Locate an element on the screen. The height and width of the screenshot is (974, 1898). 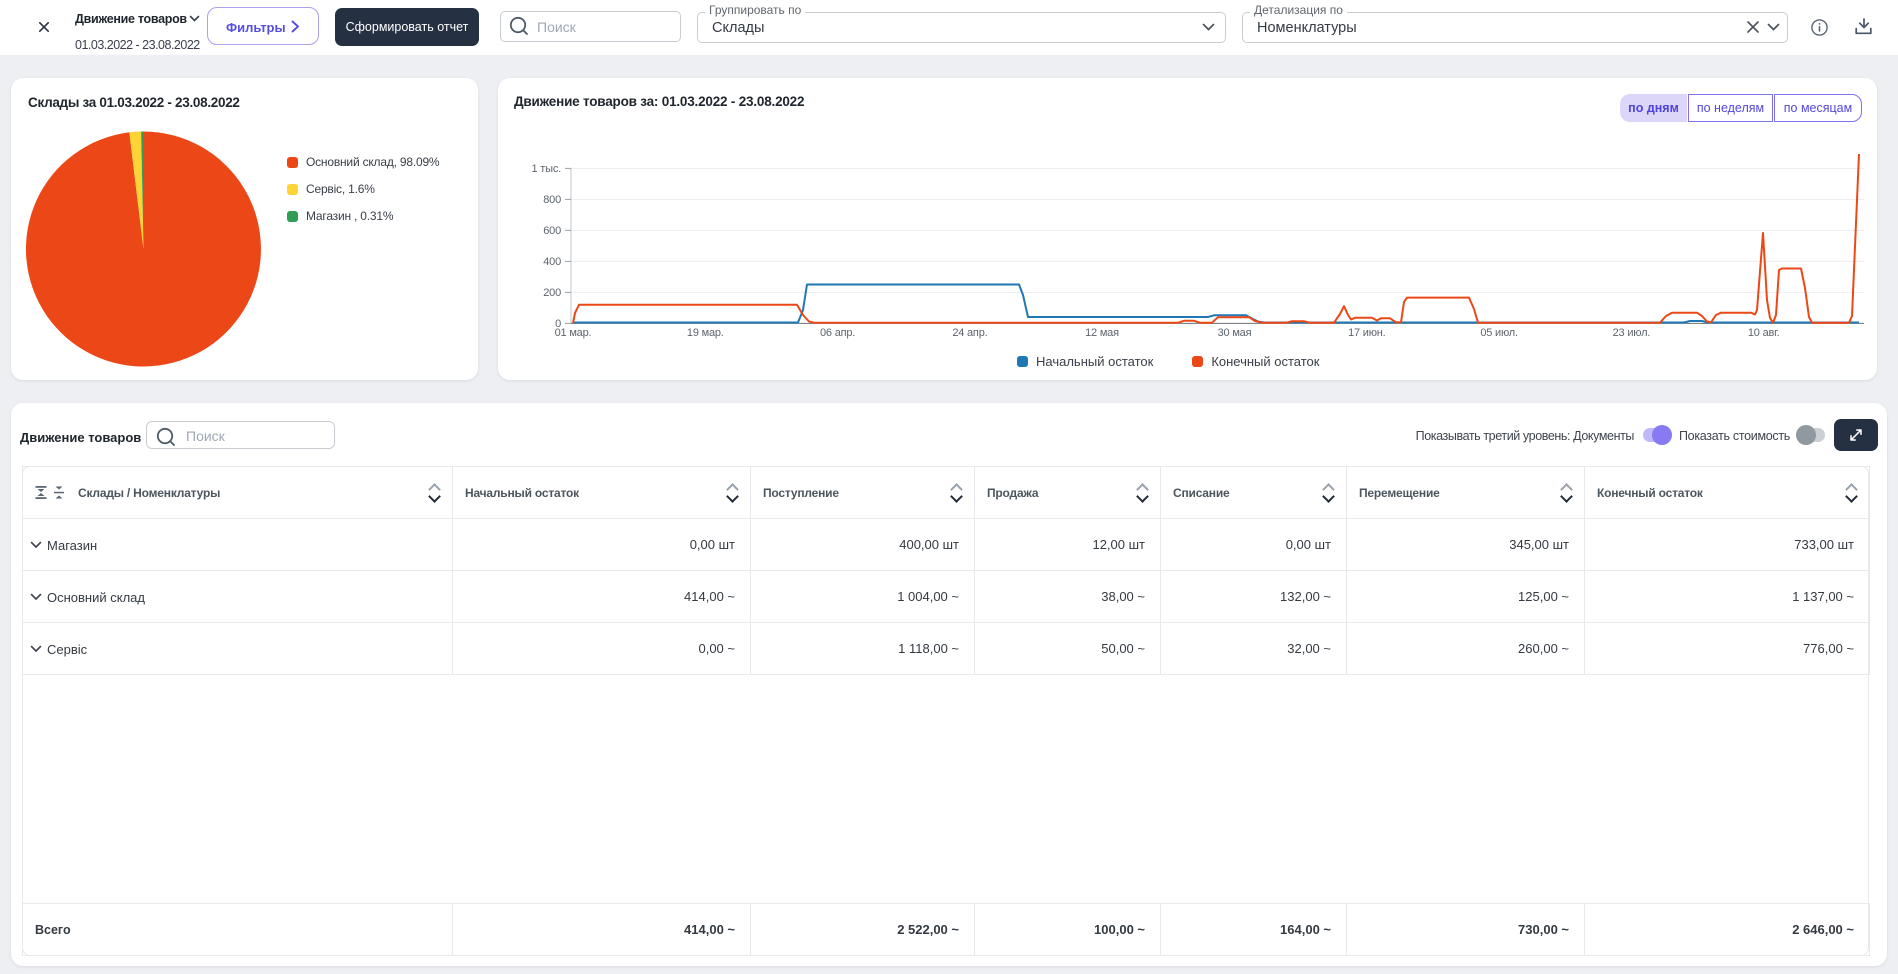
svg-text: 05 июл. is located at coordinates (1499, 333).